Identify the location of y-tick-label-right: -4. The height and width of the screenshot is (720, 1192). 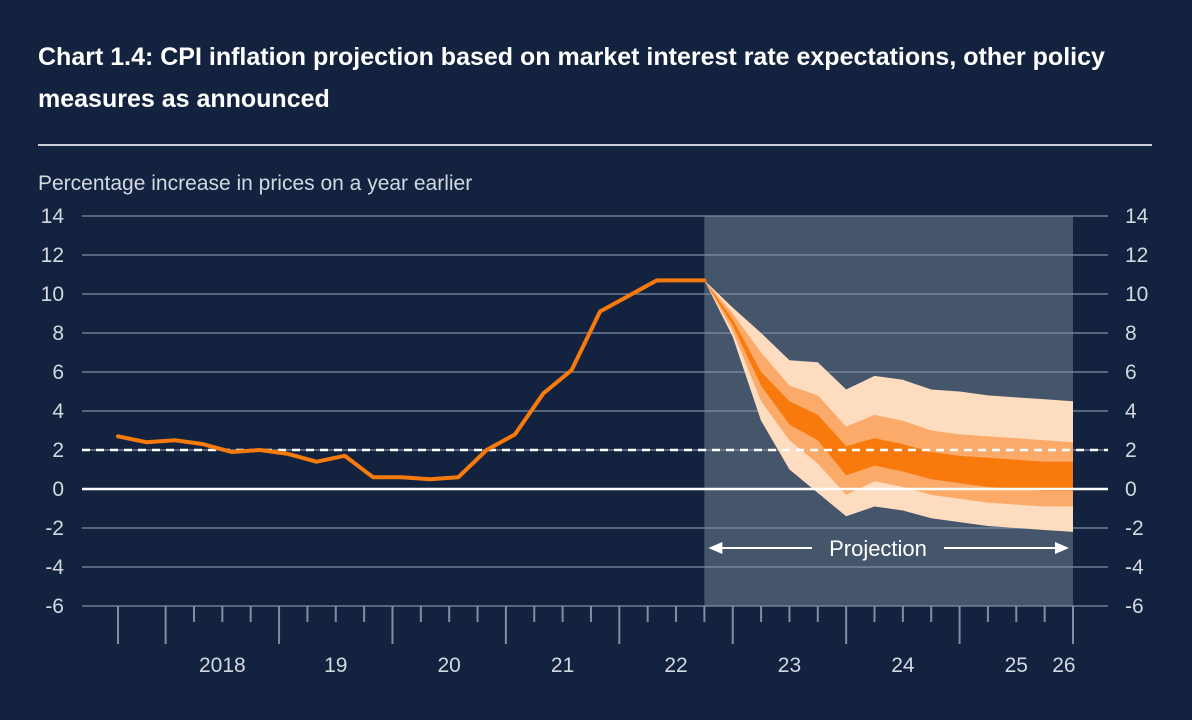
(1134, 567).